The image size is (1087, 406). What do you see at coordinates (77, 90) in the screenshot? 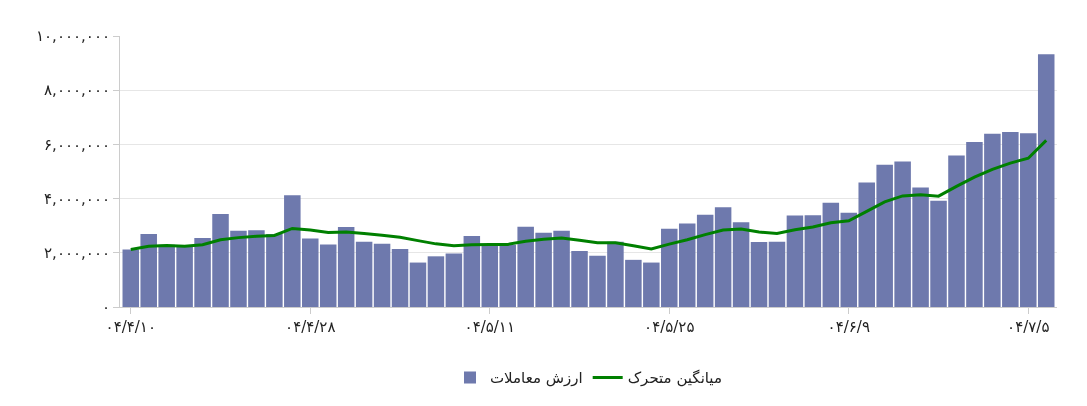
I see `y-tick-label: ۸,۰۰۰,۰۰۰` at bounding box center [77, 90].